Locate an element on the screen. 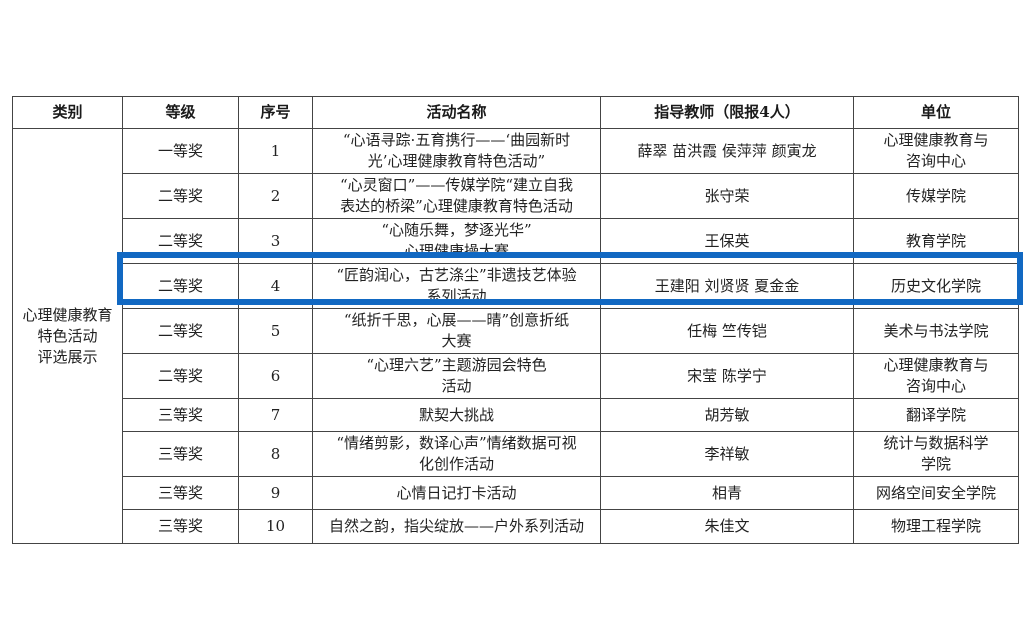  activity-name-cell: “纸折千思，心展——晴”创意折纸 大赛 is located at coordinates (456, 331).